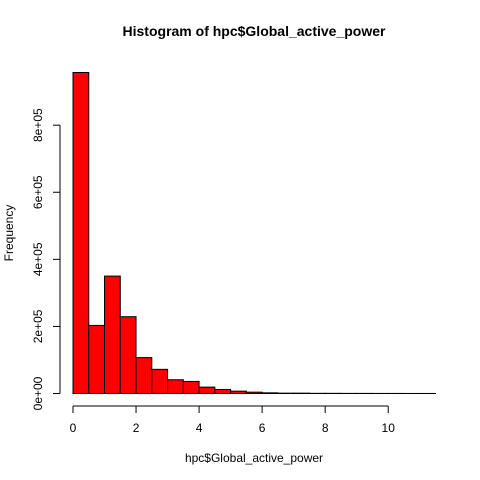 The width and height of the screenshot is (480, 480). What do you see at coordinates (325, 428) in the screenshot?
I see `x-tick-label: 8` at bounding box center [325, 428].